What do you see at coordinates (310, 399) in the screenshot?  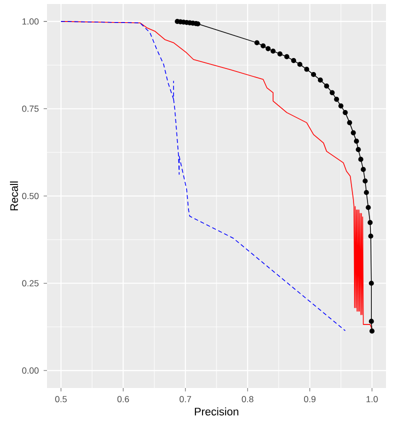 I see `x-tick-label: 0.9` at bounding box center [310, 399].